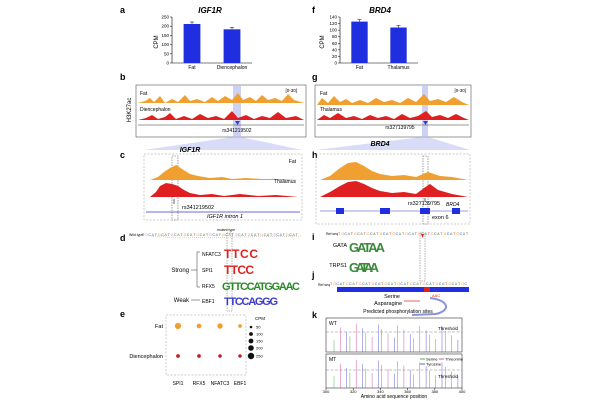 This screenshot has height=405, width=600. What do you see at coordinates (315, 155) in the screenshot?
I see `panel-letter-h: h` at bounding box center [315, 155].